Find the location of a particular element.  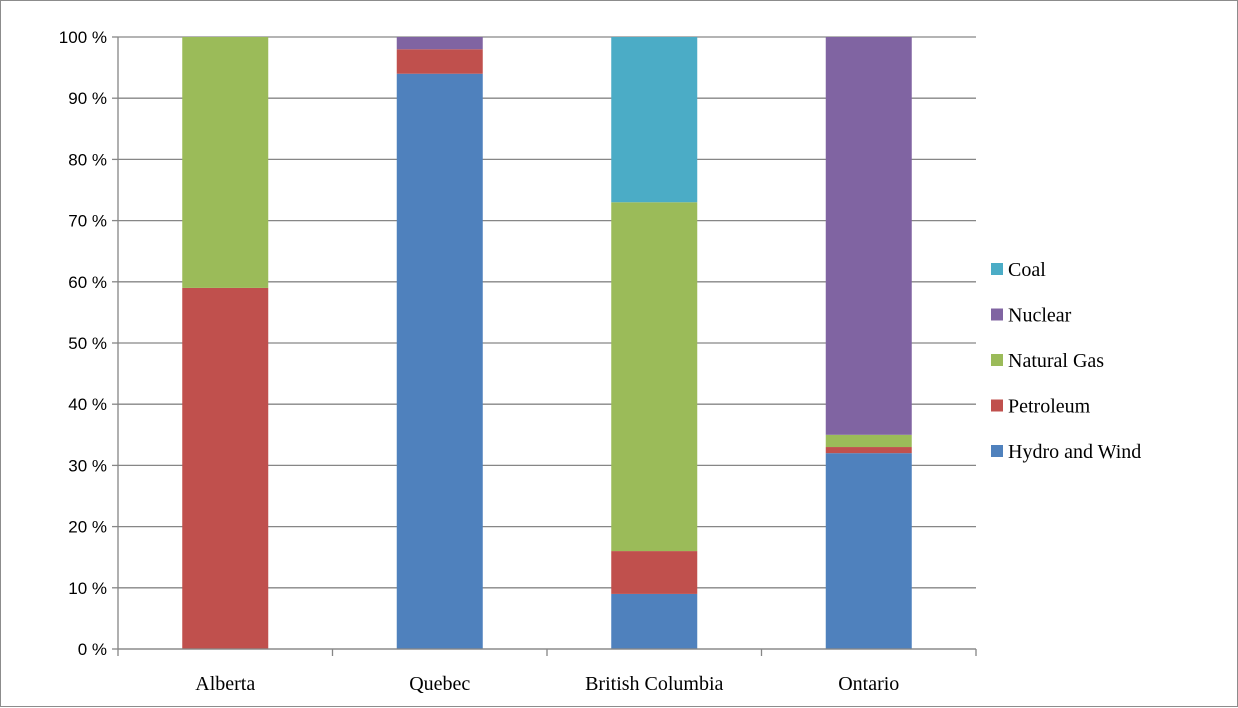

y-tick-label: 80 % is located at coordinates (87, 159).